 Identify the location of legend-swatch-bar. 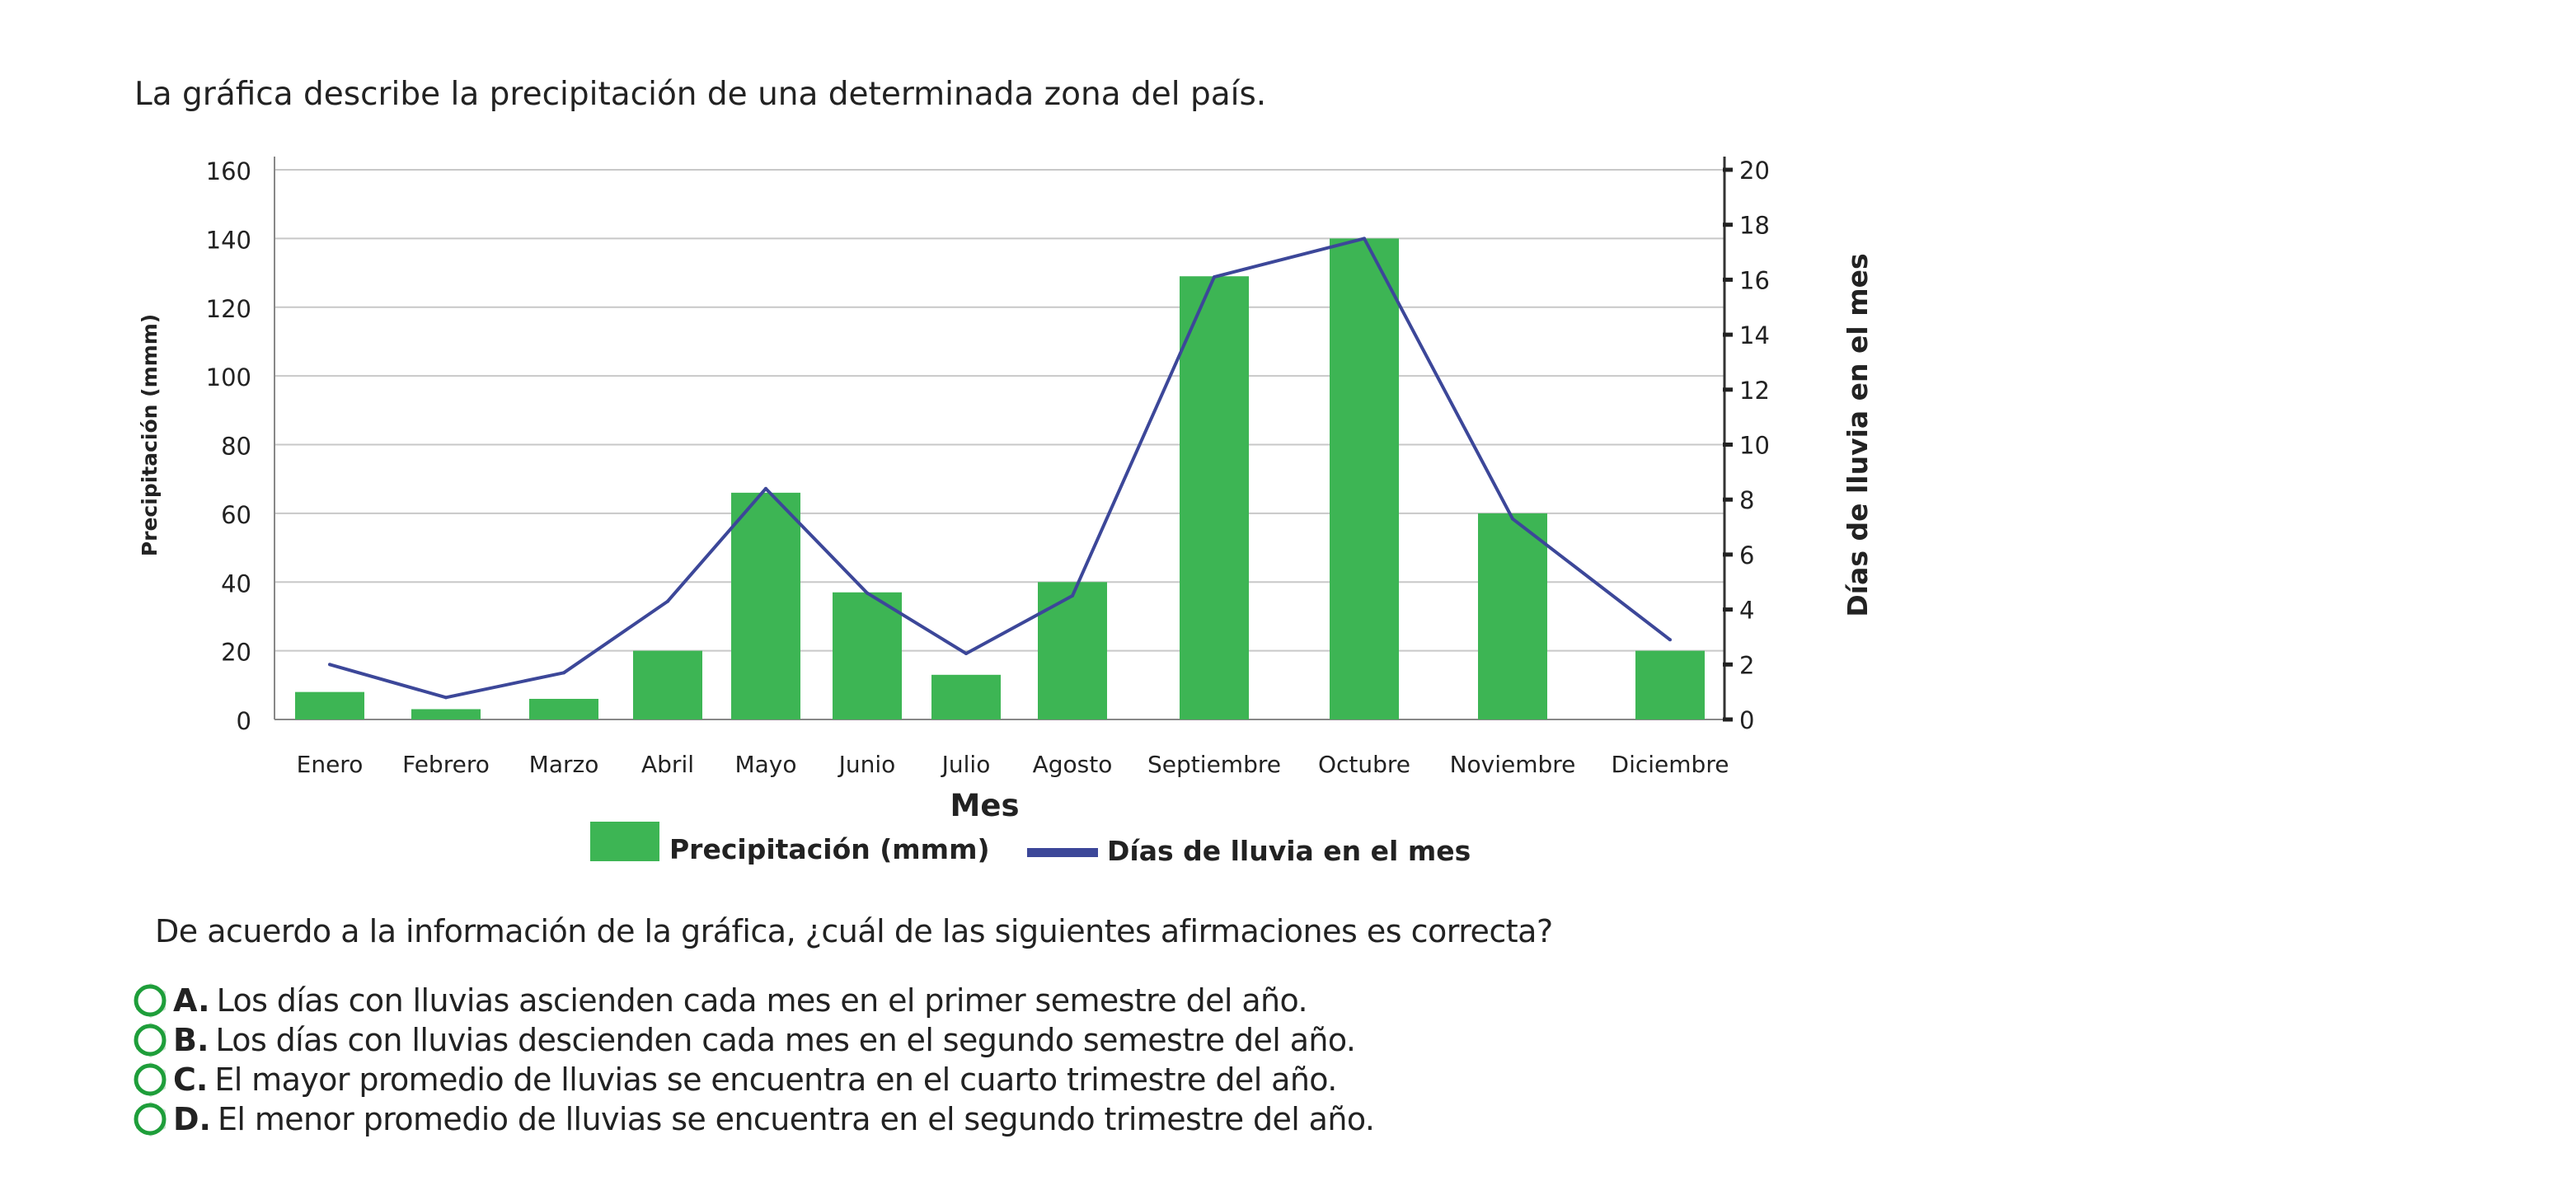
(625, 841).